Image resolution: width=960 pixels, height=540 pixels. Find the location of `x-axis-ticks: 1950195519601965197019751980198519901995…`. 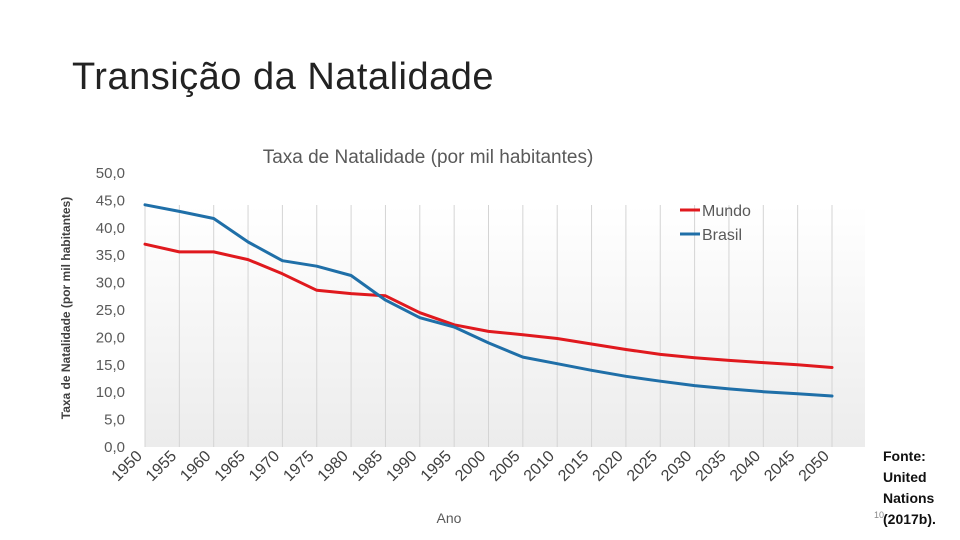

x-axis-ticks: 1950195519601965197019751980198519901995… is located at coordinates (471, 466).